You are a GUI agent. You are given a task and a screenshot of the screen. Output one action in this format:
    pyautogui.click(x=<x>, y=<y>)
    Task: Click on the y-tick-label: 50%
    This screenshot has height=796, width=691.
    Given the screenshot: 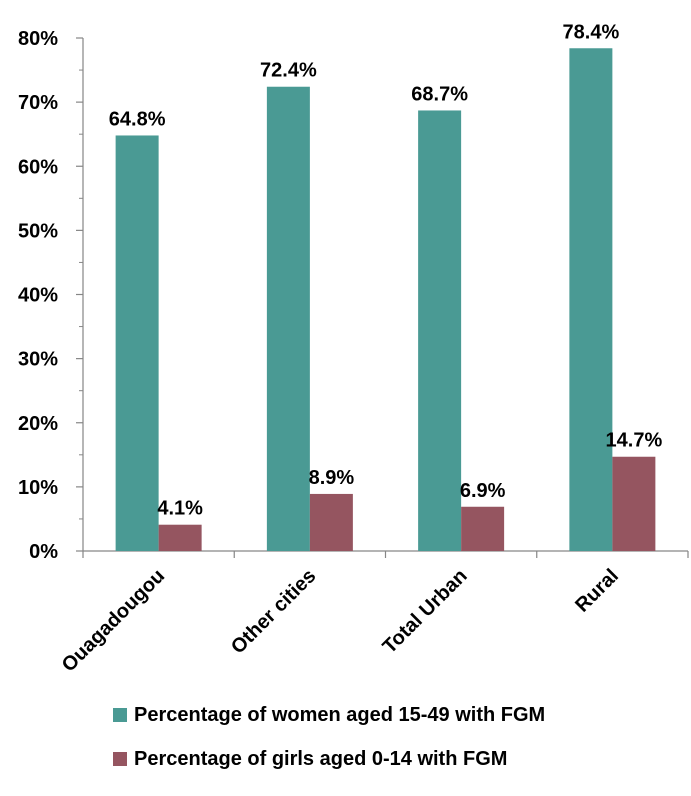 What is the action you would take?
    pyautogui.click(x=38, y=231)
    